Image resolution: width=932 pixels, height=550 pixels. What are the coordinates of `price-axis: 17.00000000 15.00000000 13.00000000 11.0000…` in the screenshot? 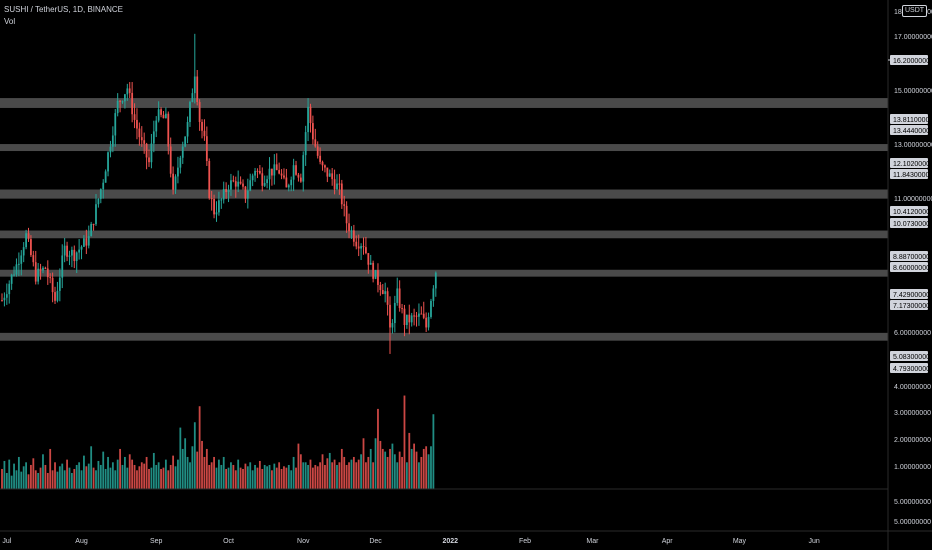 It's located at (910, 267).